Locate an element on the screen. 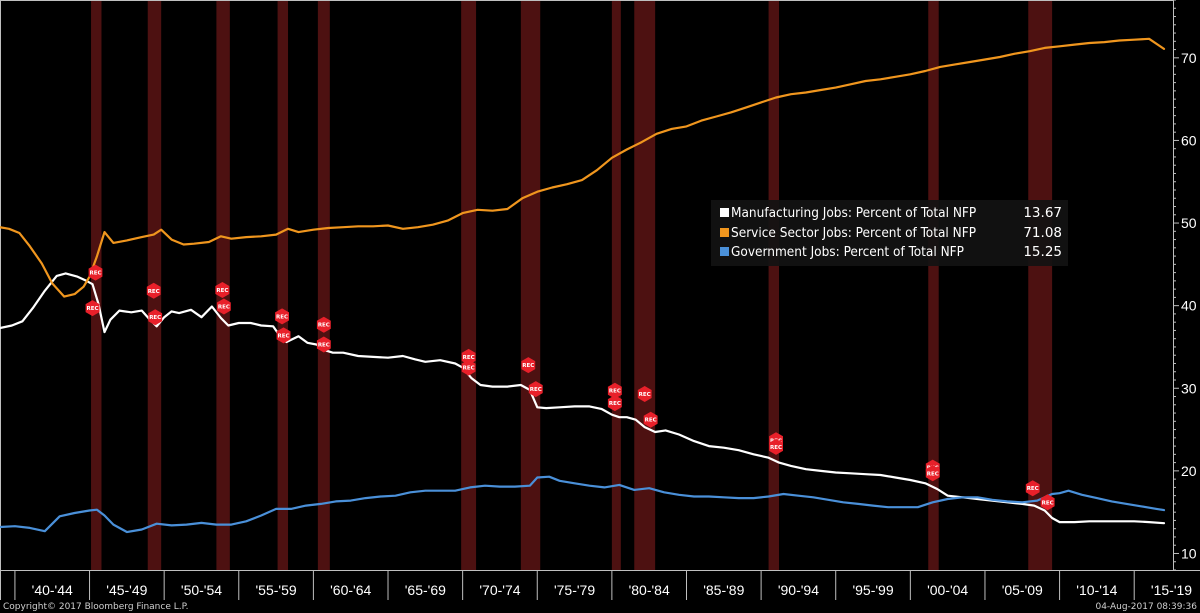  x-tick-label: '95-'99 is located at coordinates (872, 590).